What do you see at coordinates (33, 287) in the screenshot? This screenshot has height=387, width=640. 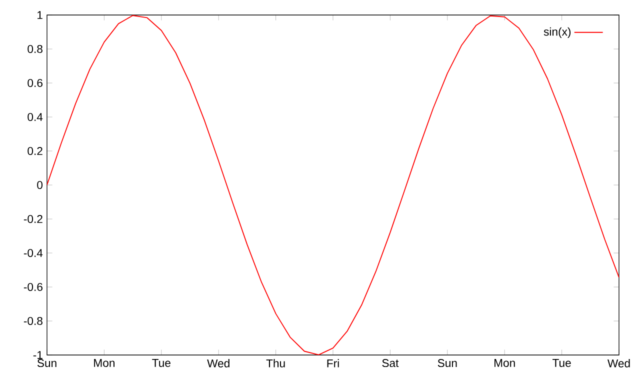 I see `y-tick-label: -0.6` at bounding box center [33, 287].